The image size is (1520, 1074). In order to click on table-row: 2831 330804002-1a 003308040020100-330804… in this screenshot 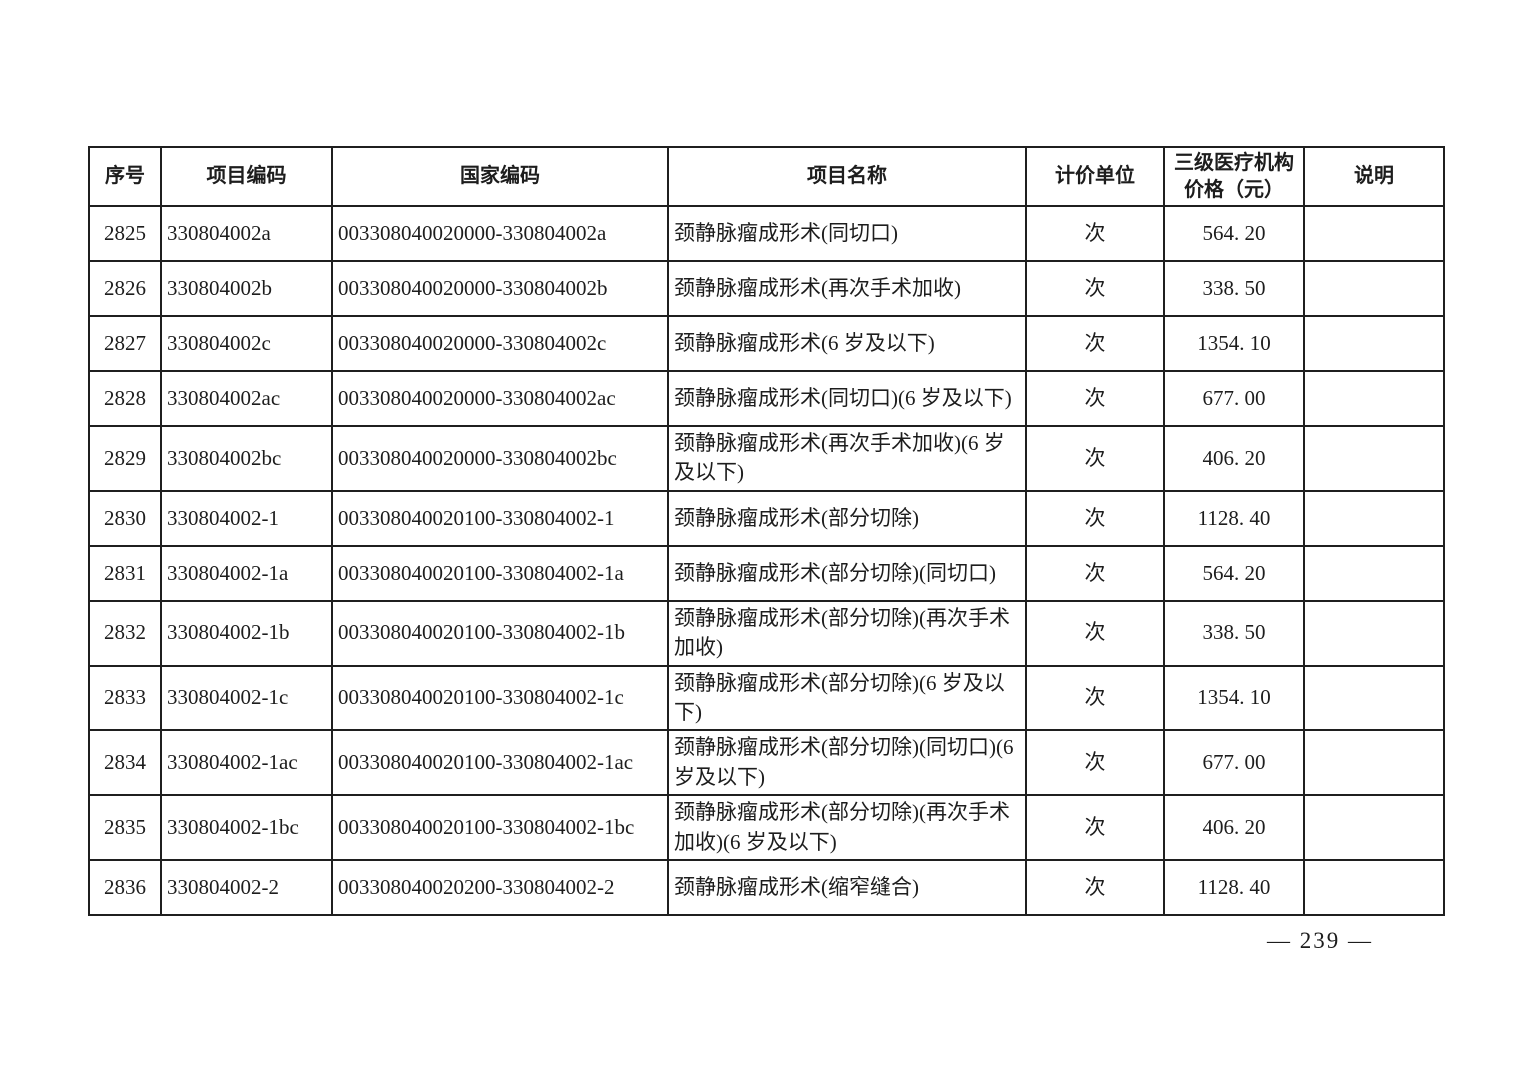, I will do `click(766, 573)`.